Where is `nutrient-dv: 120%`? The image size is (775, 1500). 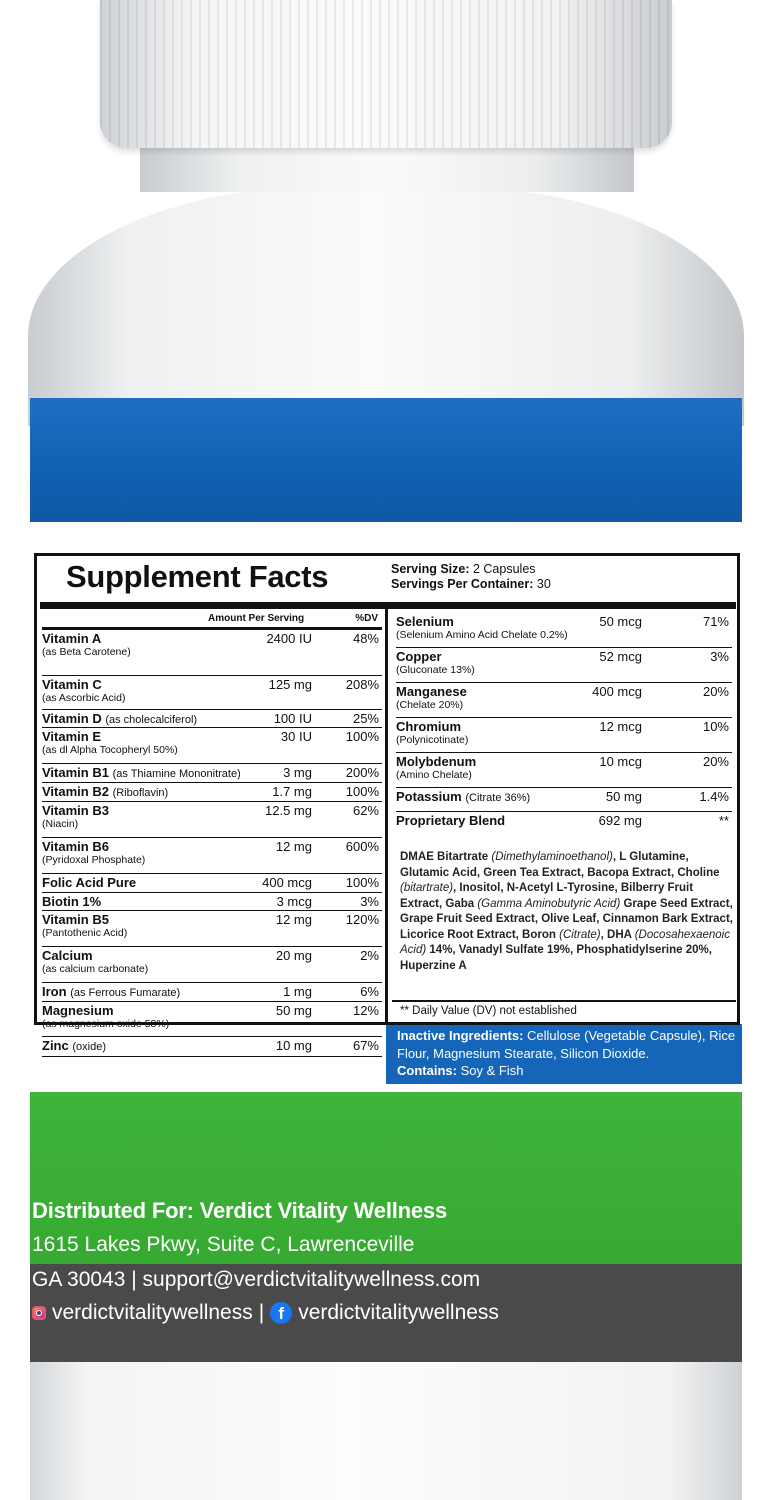
nutrient-dv: 120% is located at coordinates (362, 919).